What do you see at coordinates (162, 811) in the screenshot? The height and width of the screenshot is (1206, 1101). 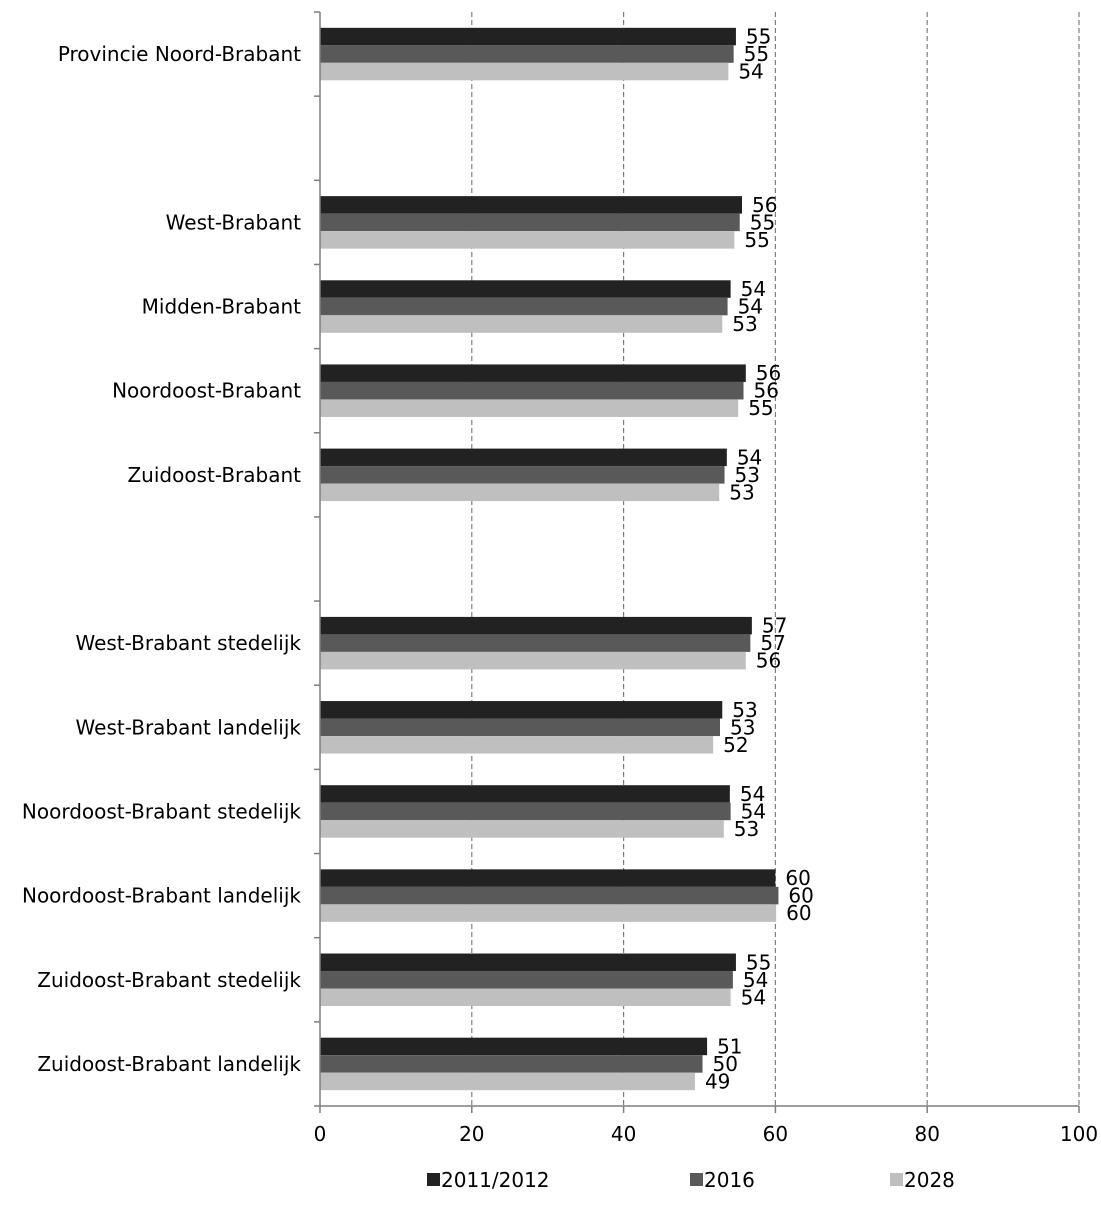 I see `category-label: Noordoost-Brabant stedelijk` at bounding box center [162, 811].